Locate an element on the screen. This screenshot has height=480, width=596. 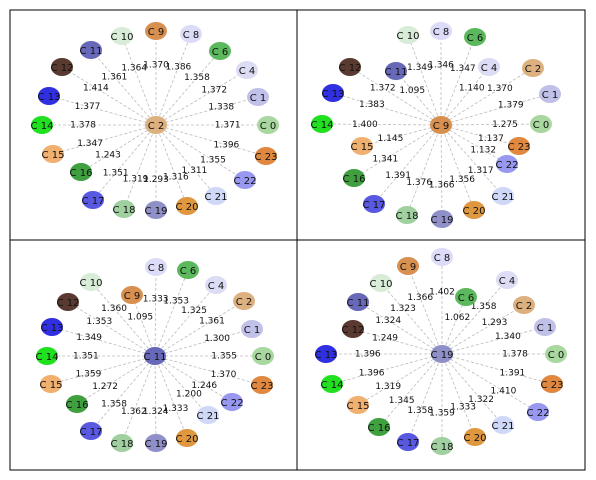
node-label: C 16 is located at coordinates (354, 179).